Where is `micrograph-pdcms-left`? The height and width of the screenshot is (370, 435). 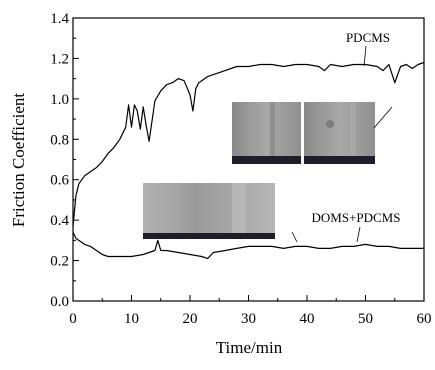
micrograph-pdcms-left is located at coordinates (266, 133).